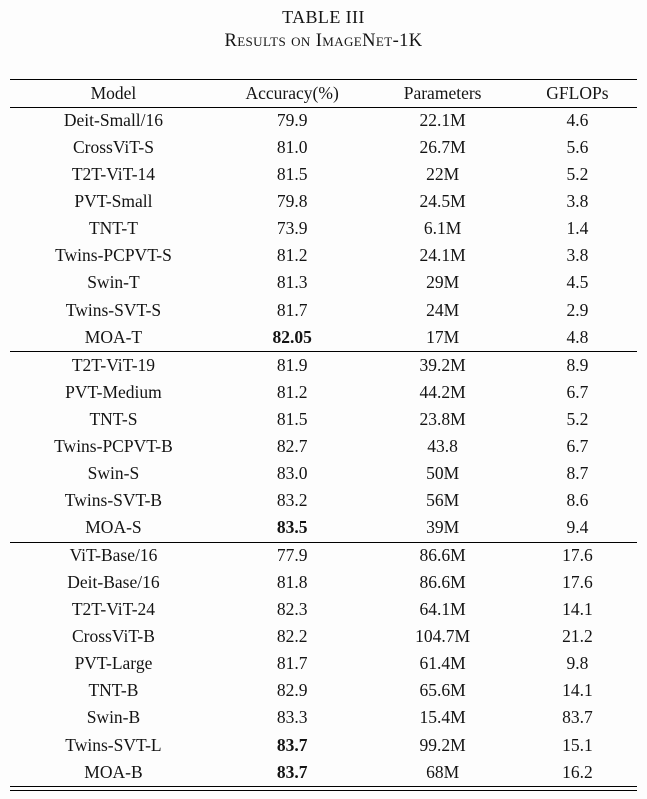 This screenshot has width=647, height=799. I want to click on bottom-double-rule, so click(323, 790).